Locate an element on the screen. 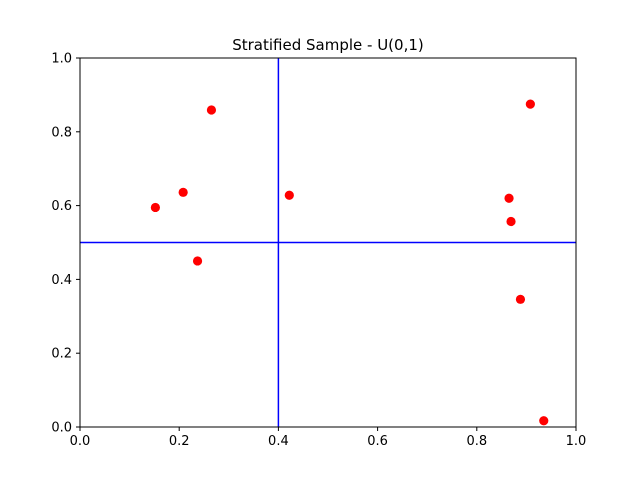 The height and width of the screenshot is (480, 640). x-tick-label: 1.0 is located at coordinates (576, 441).